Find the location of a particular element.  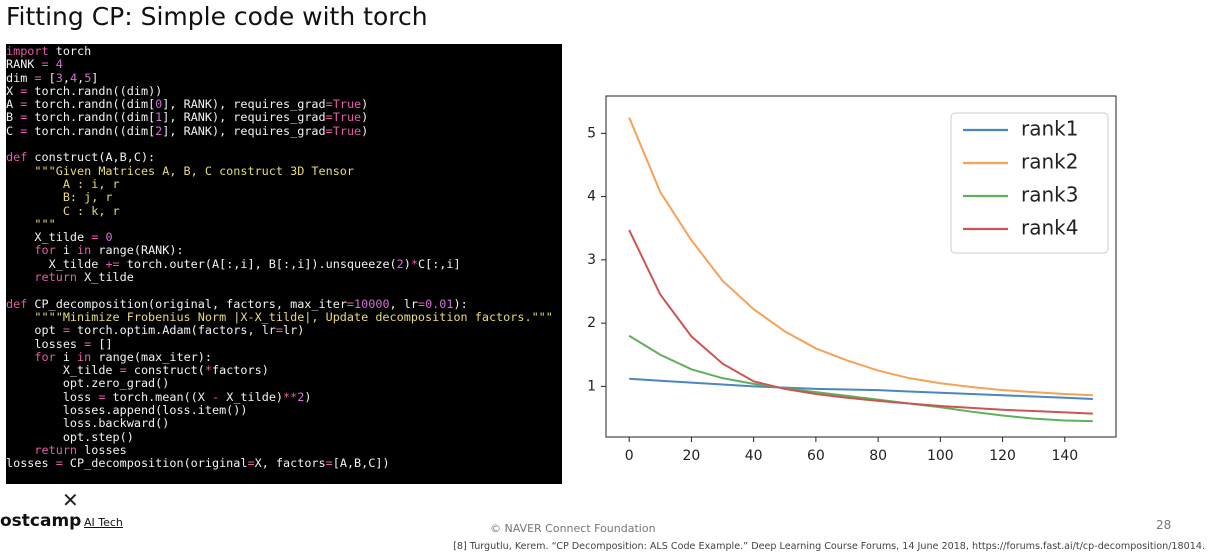

code-line: dim = [3,4,5] is located at coordinates (52, 77).